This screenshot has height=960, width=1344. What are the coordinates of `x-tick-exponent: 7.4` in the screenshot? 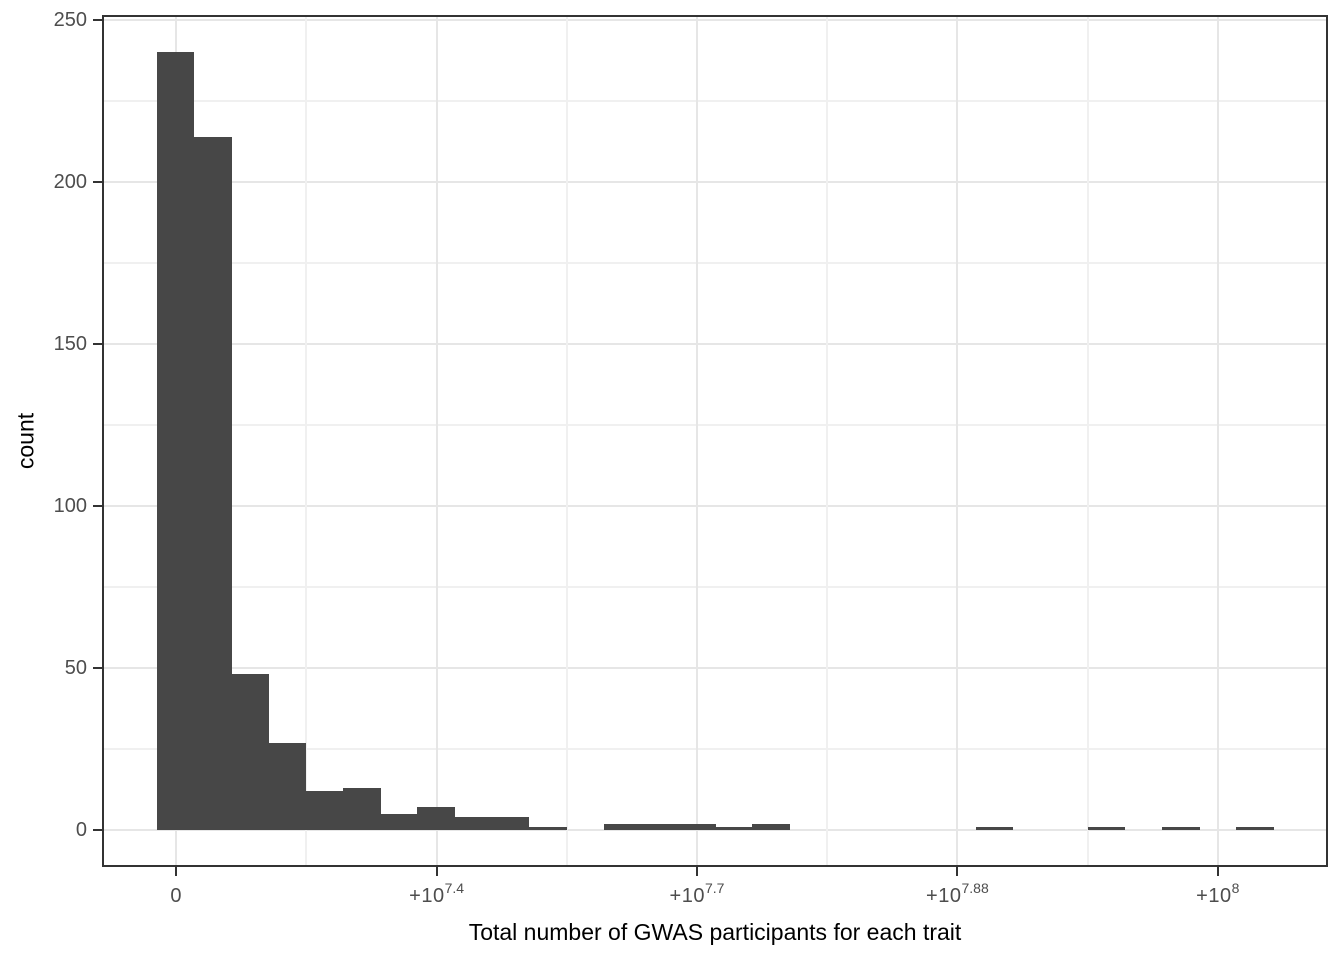 It's located at (454, 888).